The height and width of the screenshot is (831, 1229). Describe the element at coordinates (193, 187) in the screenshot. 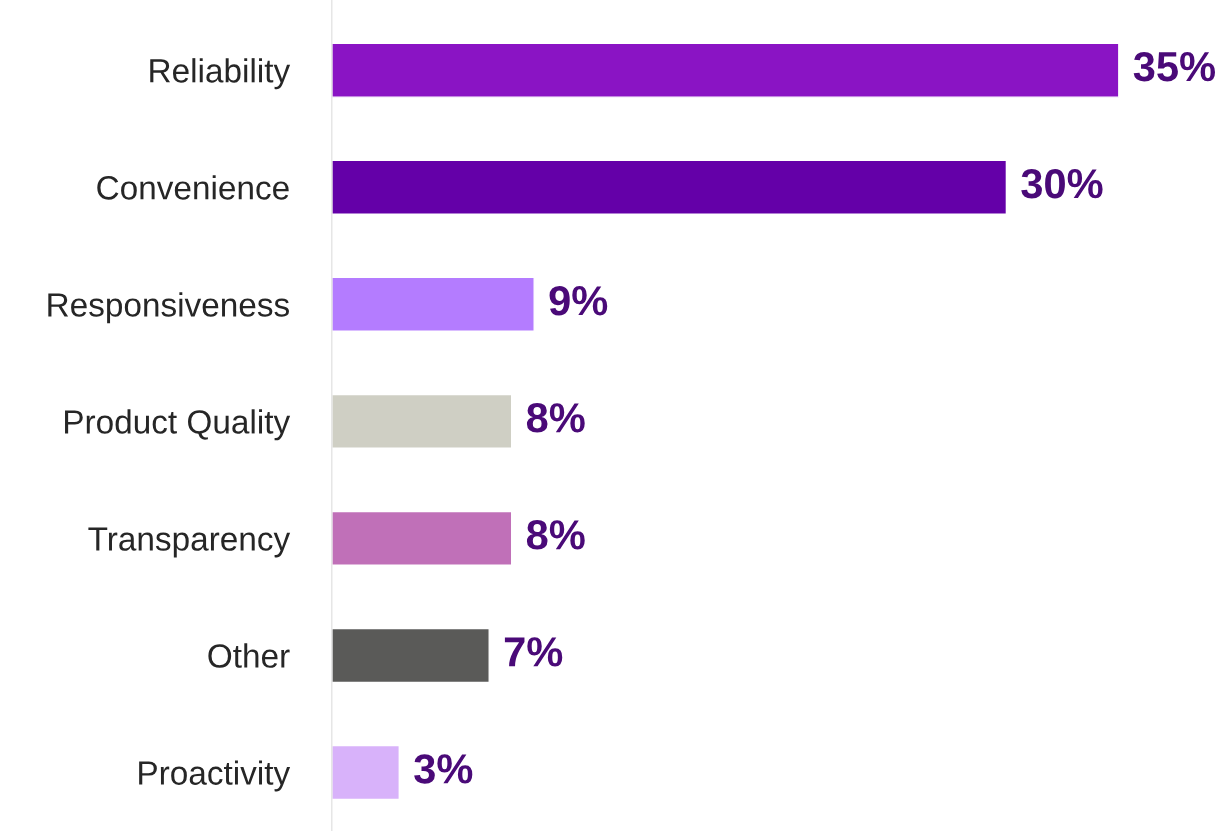

I see `y-tick-label: Convenience` at that location.